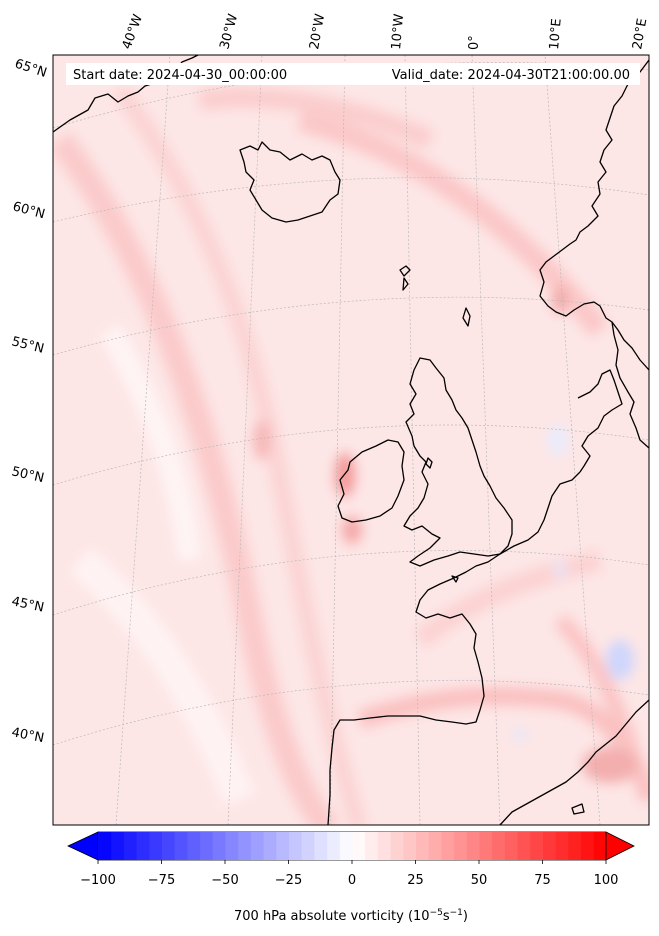  I want to click on lon-label-0: 0°, so click(474, 42).